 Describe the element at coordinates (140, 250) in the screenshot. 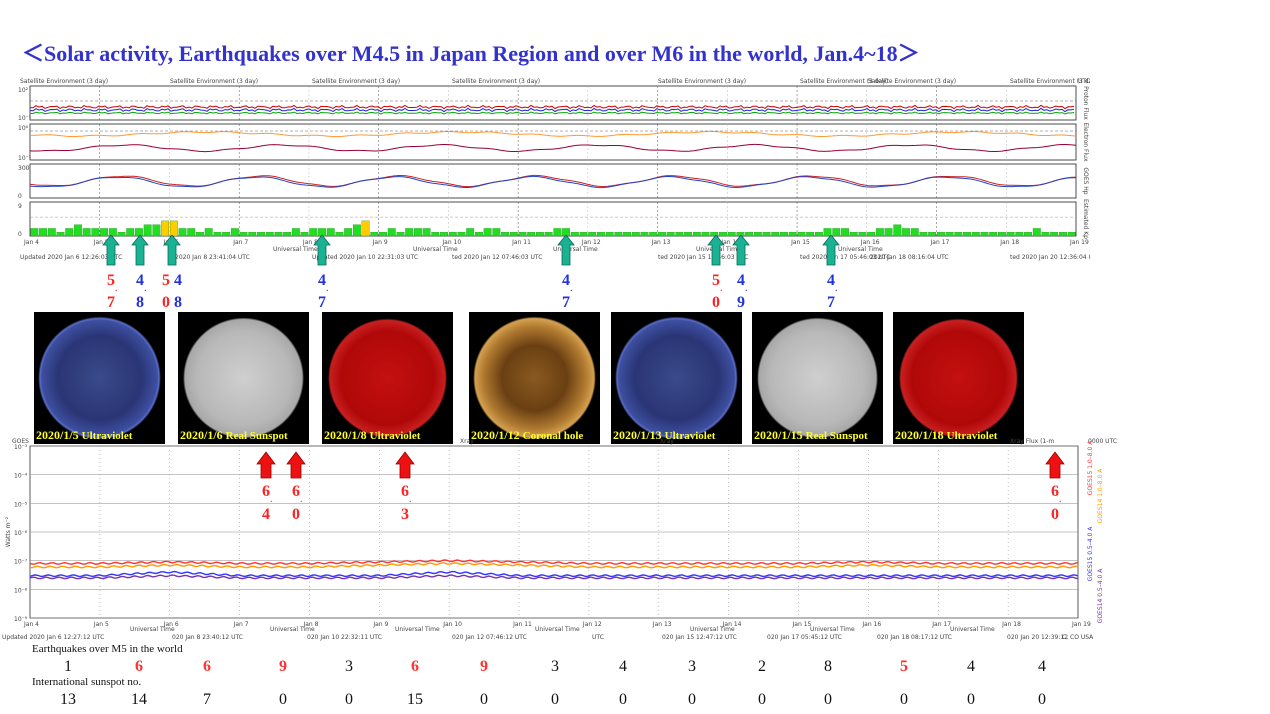

I see `teal-arrow-icon` at that location.